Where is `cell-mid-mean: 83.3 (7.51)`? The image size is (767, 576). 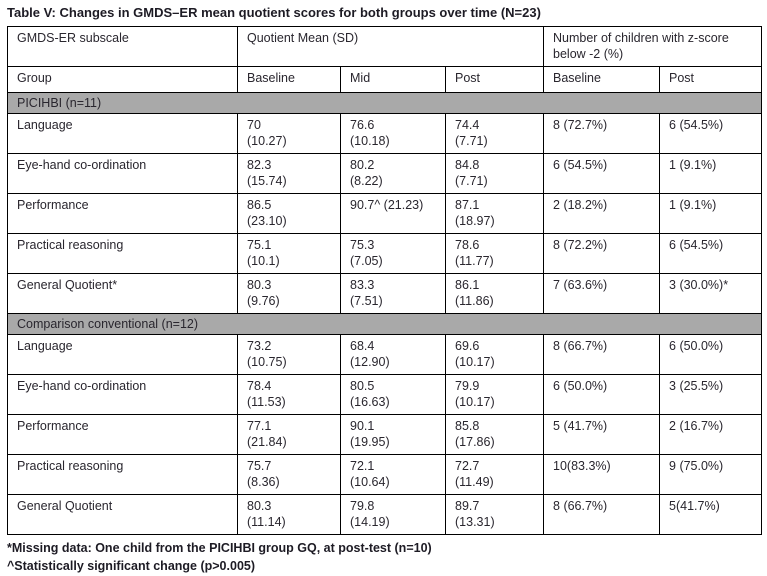
cell-mid-mean: 83.3 (7.51) is located at coordinates (393, 294).